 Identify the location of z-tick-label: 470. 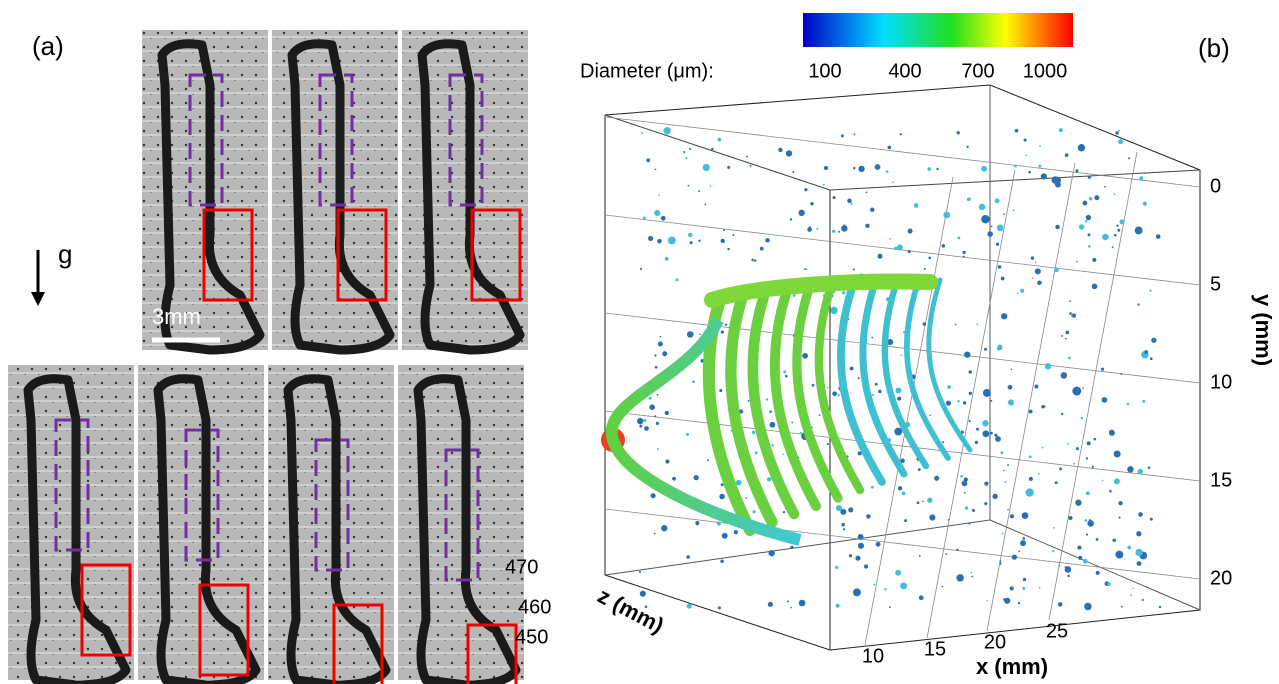
(521, 567).